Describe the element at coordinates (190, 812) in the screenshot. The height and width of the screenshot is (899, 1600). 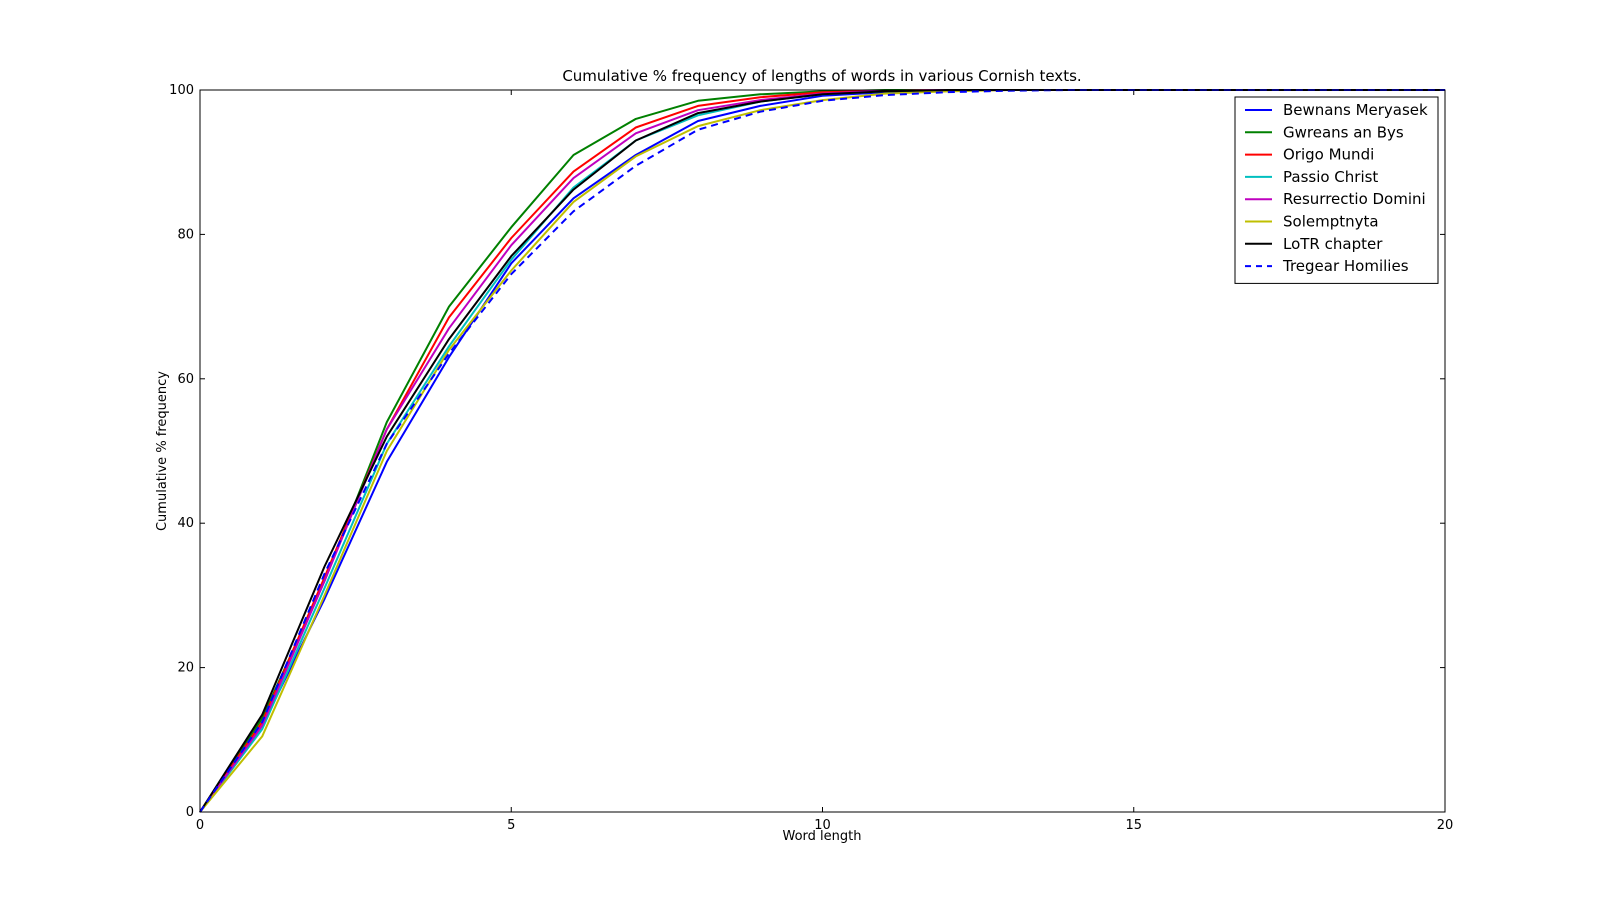
I see `y-tick-label: 0` at that location.